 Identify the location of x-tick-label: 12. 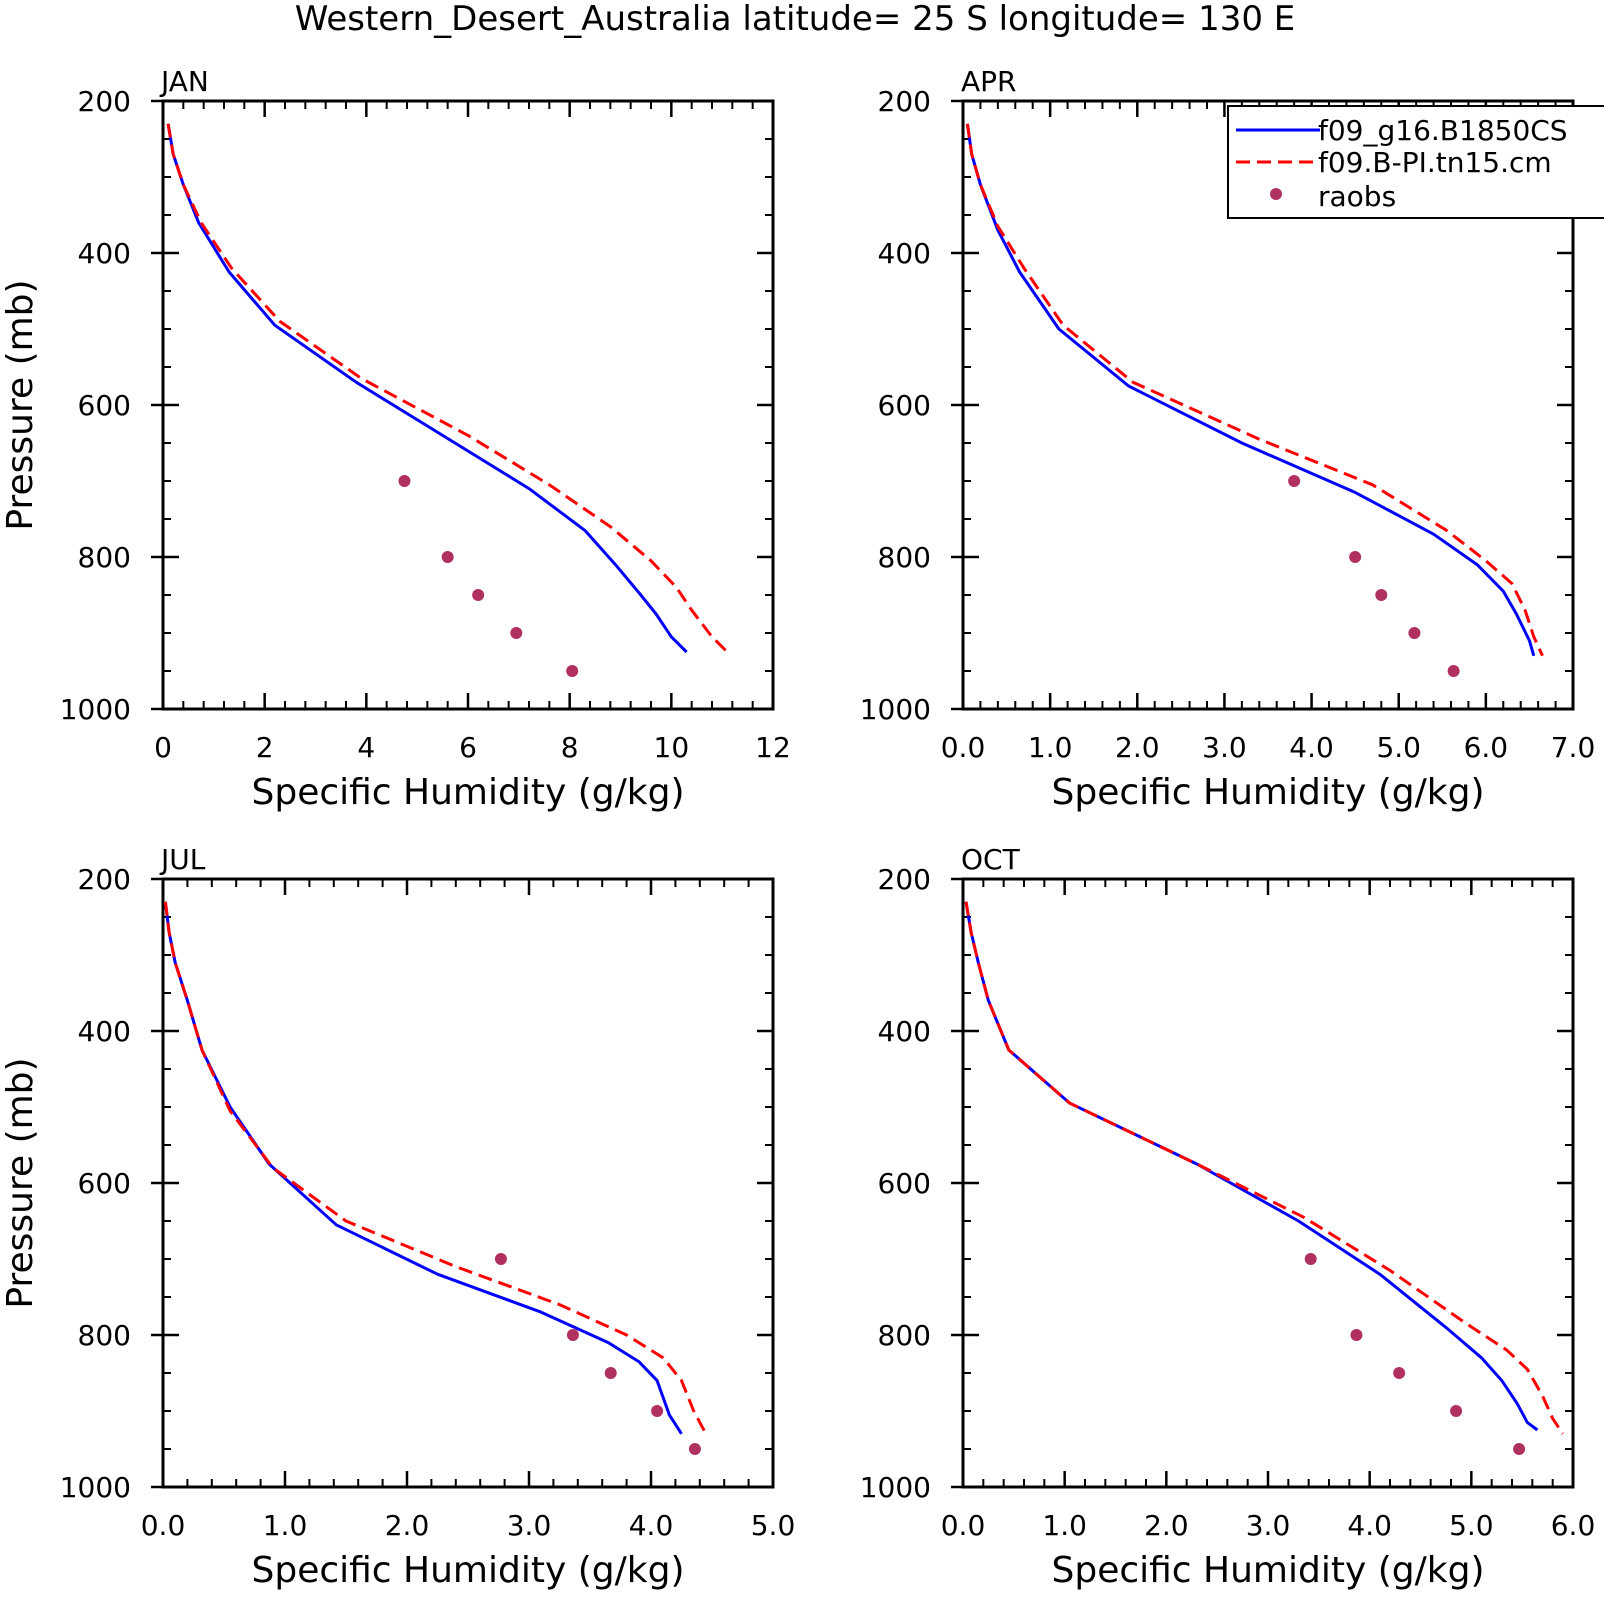
(773, 747).